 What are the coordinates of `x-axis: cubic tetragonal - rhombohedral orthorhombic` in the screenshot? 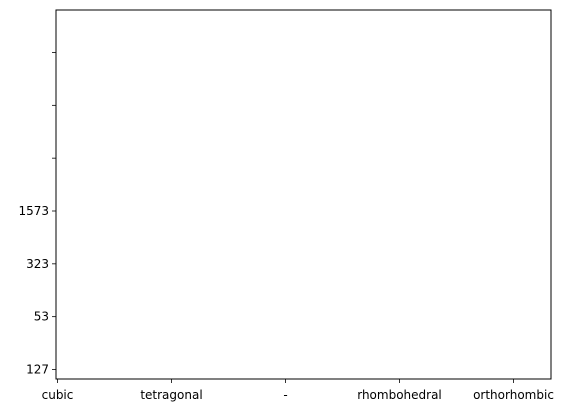 It's located at (298, 390).